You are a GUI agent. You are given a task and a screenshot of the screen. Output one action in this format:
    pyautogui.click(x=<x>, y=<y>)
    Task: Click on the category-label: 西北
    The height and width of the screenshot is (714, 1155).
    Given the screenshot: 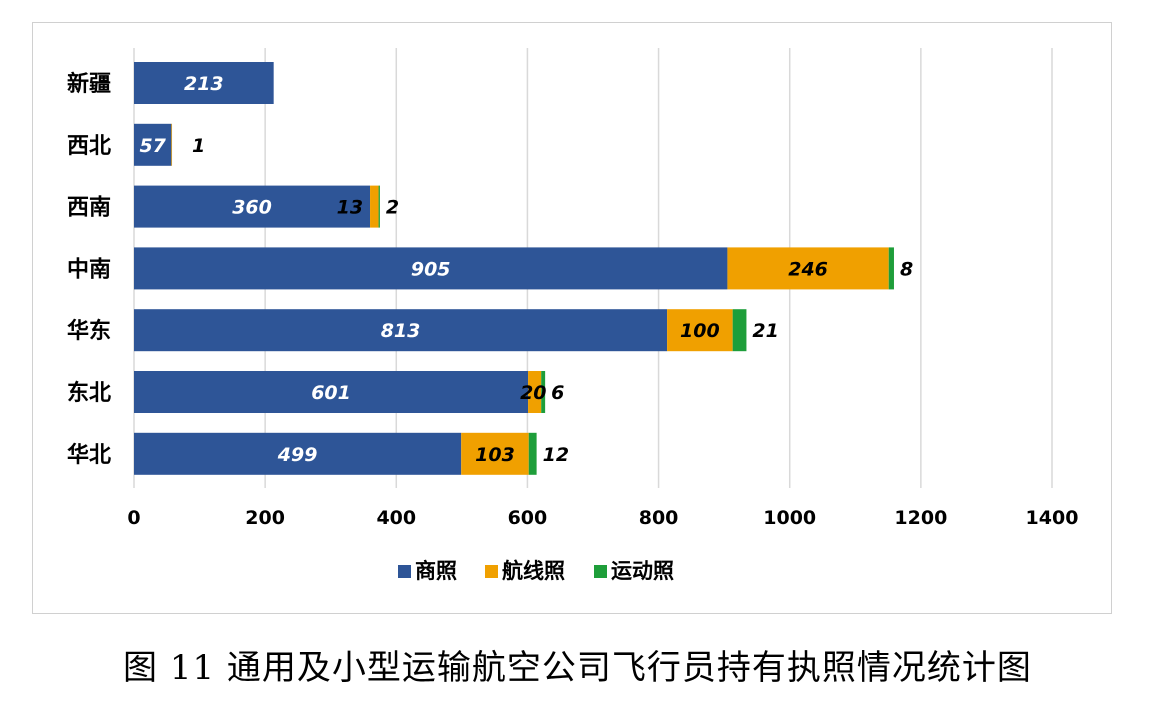 What is the action you would take?
    pyautogui.click(x=89, y=146)
    